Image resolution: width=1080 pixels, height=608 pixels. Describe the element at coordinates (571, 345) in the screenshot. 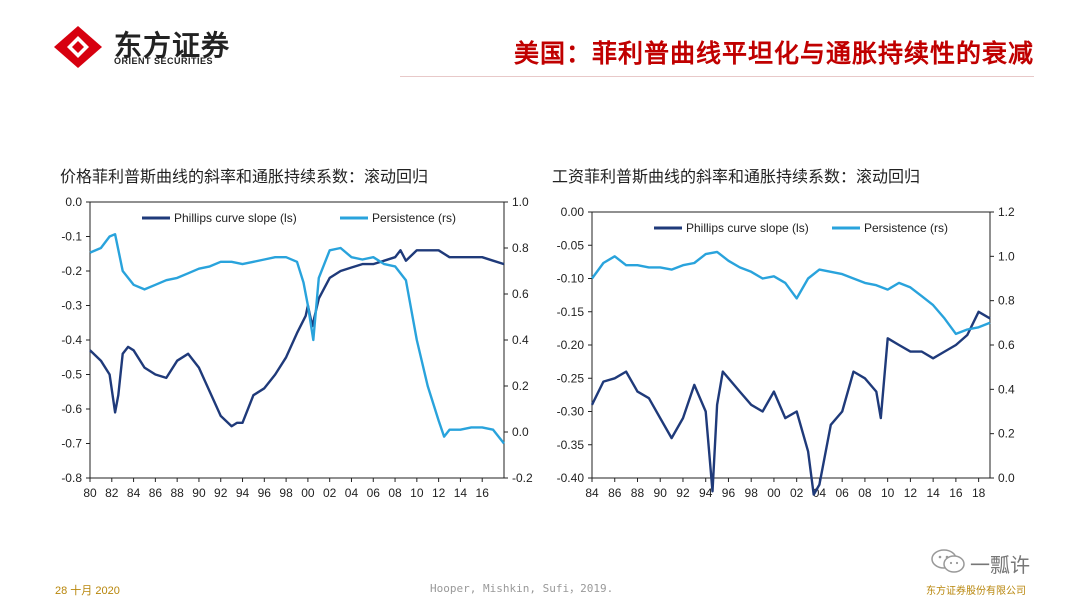

I see `y-left-tick-label: -0.20` at that location.